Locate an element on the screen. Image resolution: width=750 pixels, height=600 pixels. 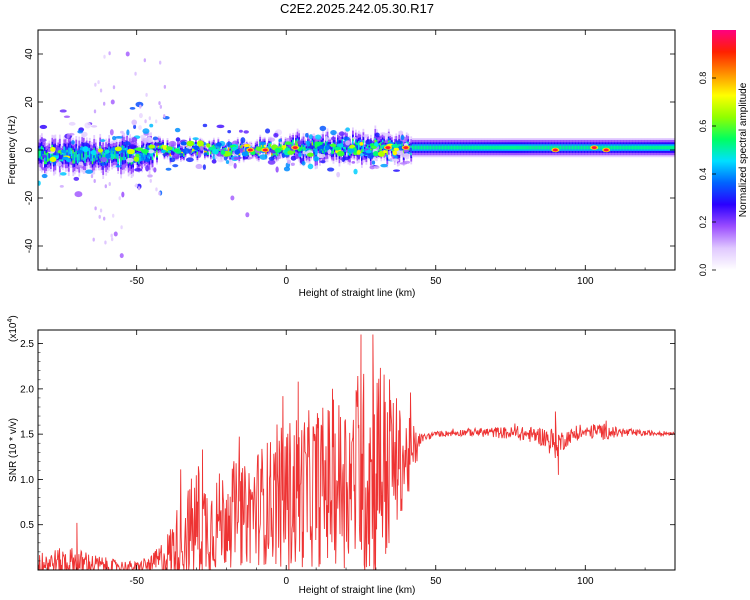
snr-y-tick-label: 1.0 is located at coordinates (27, 480).